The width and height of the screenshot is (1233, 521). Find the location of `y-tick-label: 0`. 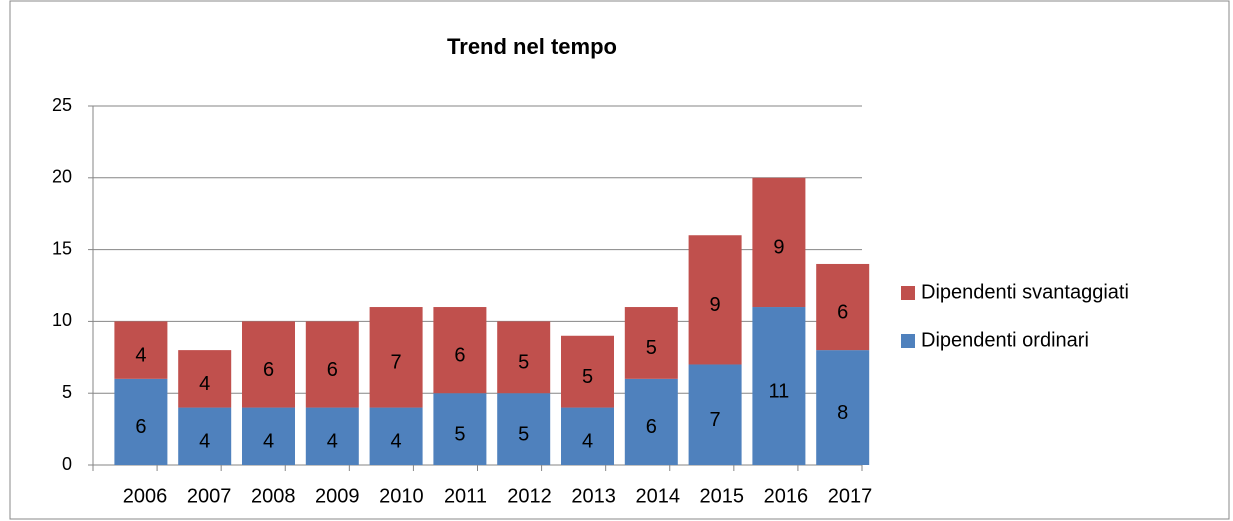

y-tick-label: 0 is located at coordinates (67, 464).